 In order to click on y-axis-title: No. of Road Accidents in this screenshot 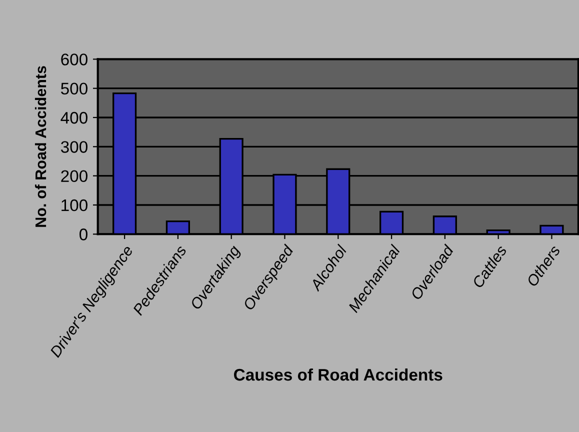, I will do `click(40, 146)`.